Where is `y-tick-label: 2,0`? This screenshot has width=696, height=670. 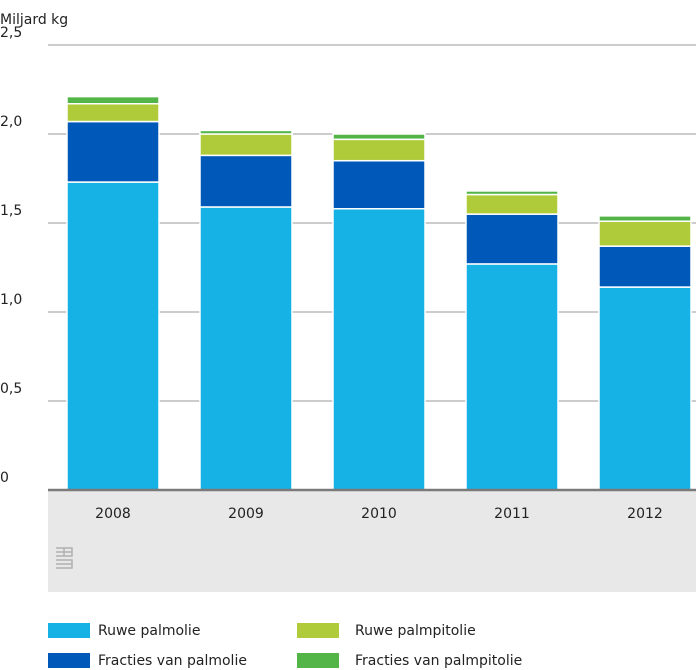
y-tick-label: 2,0 is located at coordinates (11, 122).